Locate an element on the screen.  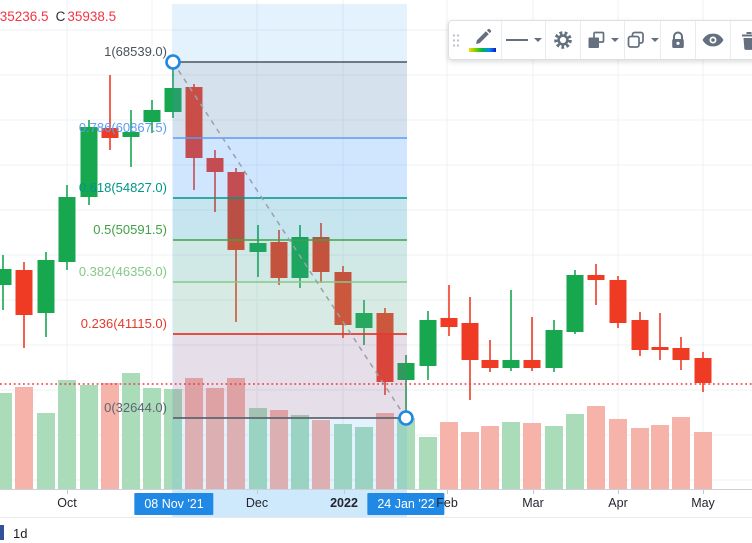
template-button is located at coordinates (602, 40).